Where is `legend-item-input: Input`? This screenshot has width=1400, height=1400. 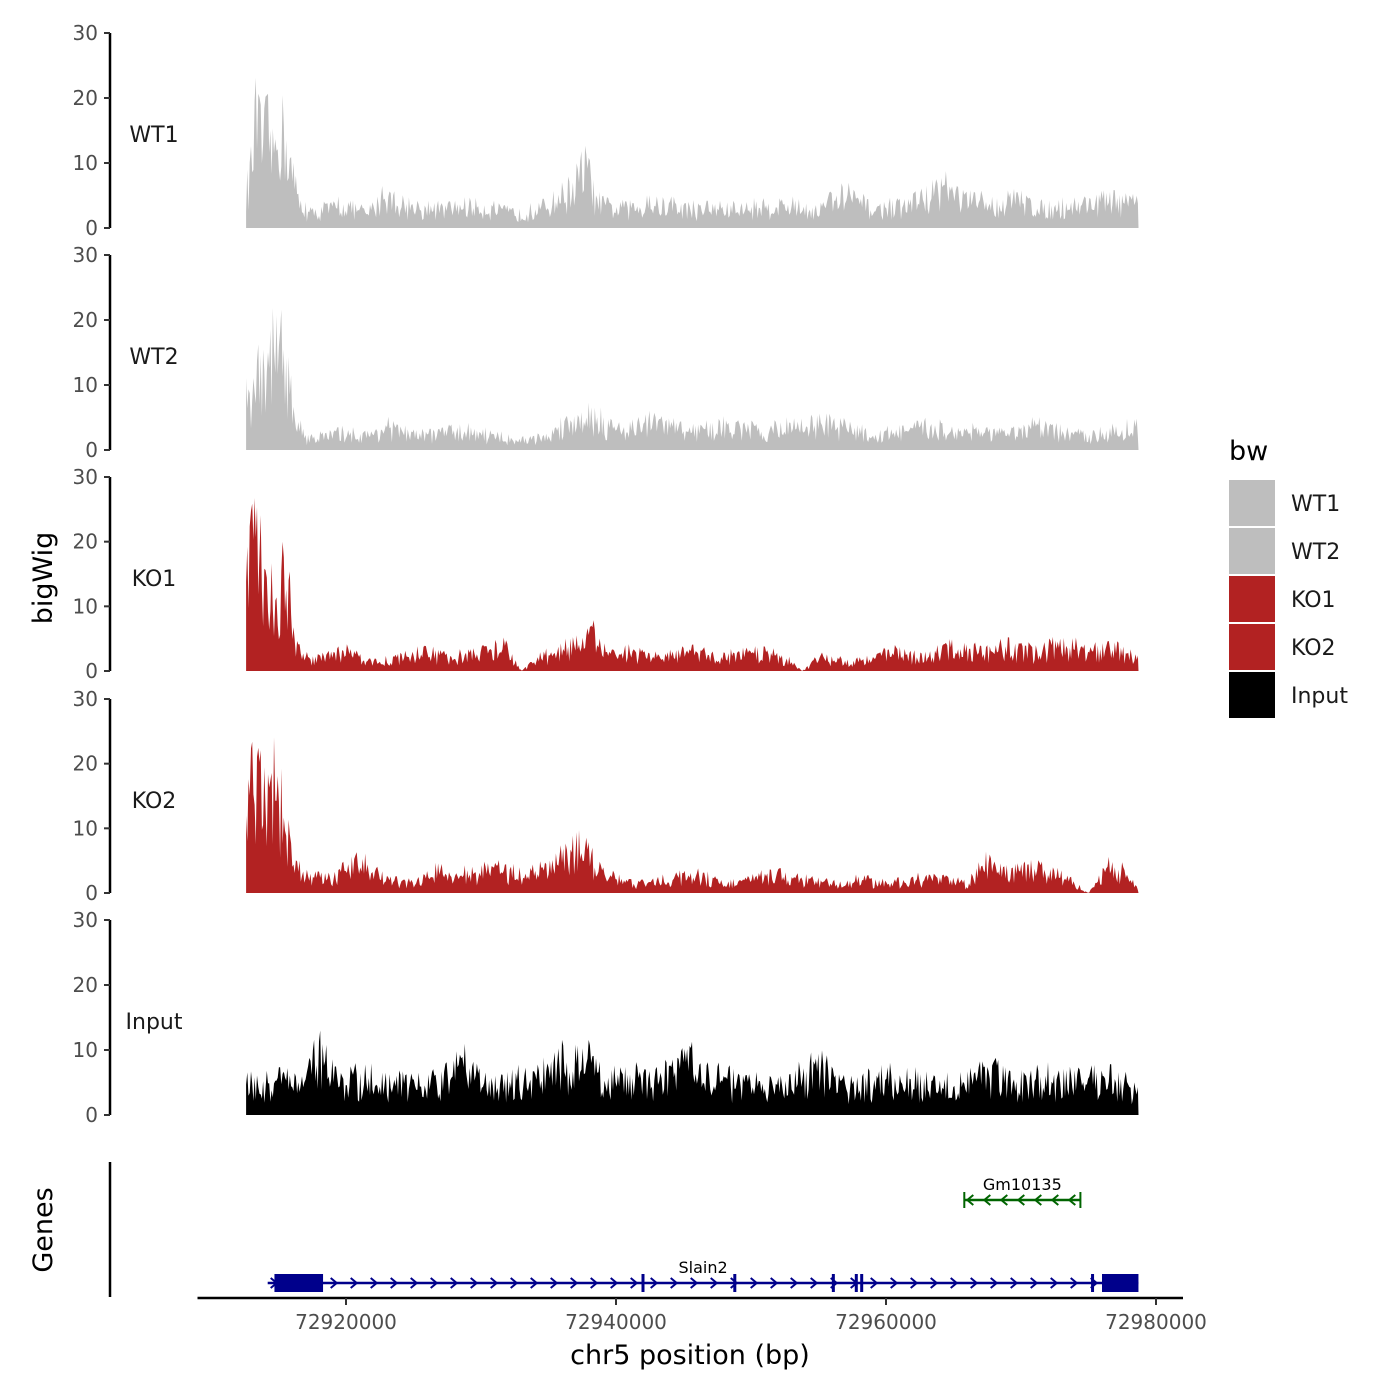 legend-item-input: Input is located at coordinates (1288, 695).